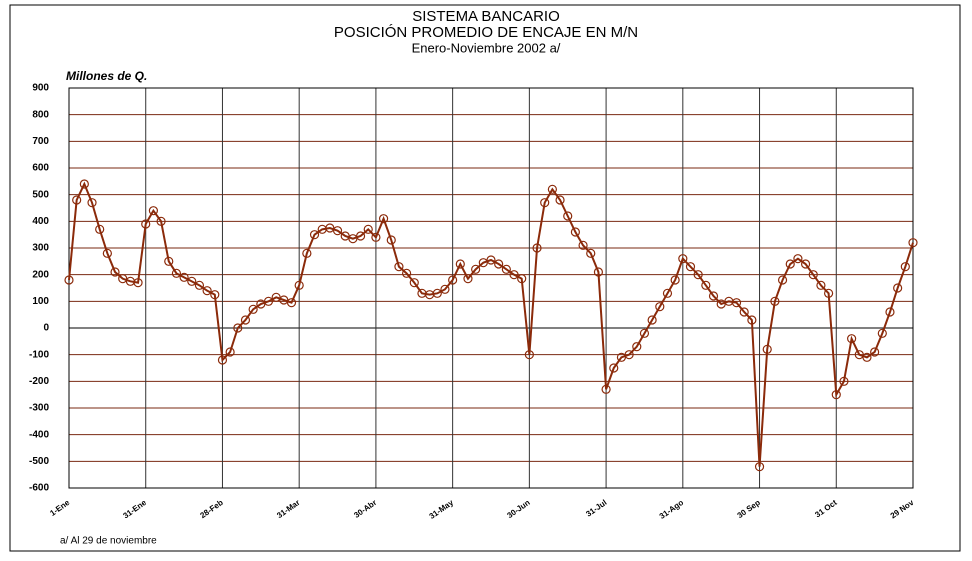  What do you see at coordinates (442, 509) in the screenshot?
I see `x-tick-label: 31-May` at bounding box center [442, 509].